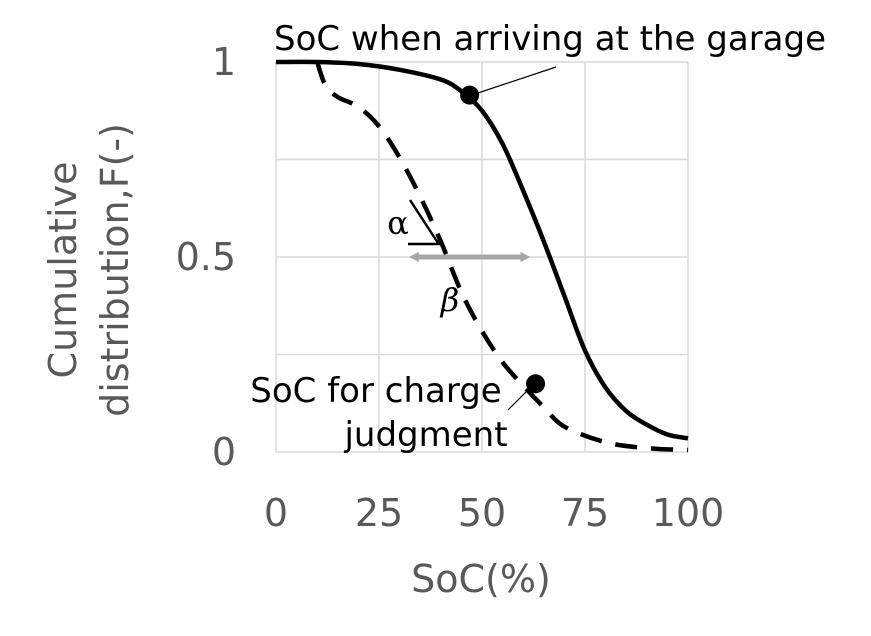 This screenshot has height=636, width=871. What do you see at coordinates (63, 270) in the screenshot?
I see `y-axis-title-line1: Cumulative` at bounding box center [63, 270].